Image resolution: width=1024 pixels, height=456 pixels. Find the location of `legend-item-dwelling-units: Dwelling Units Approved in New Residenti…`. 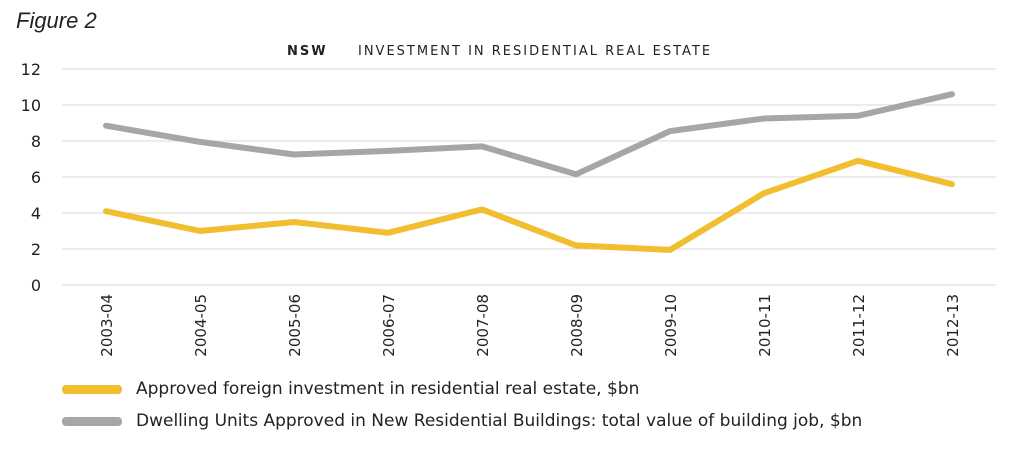

legend-item-dwelling-units: Dwelling Units Approved in New Residenti… is located at coordinates (462, 421).